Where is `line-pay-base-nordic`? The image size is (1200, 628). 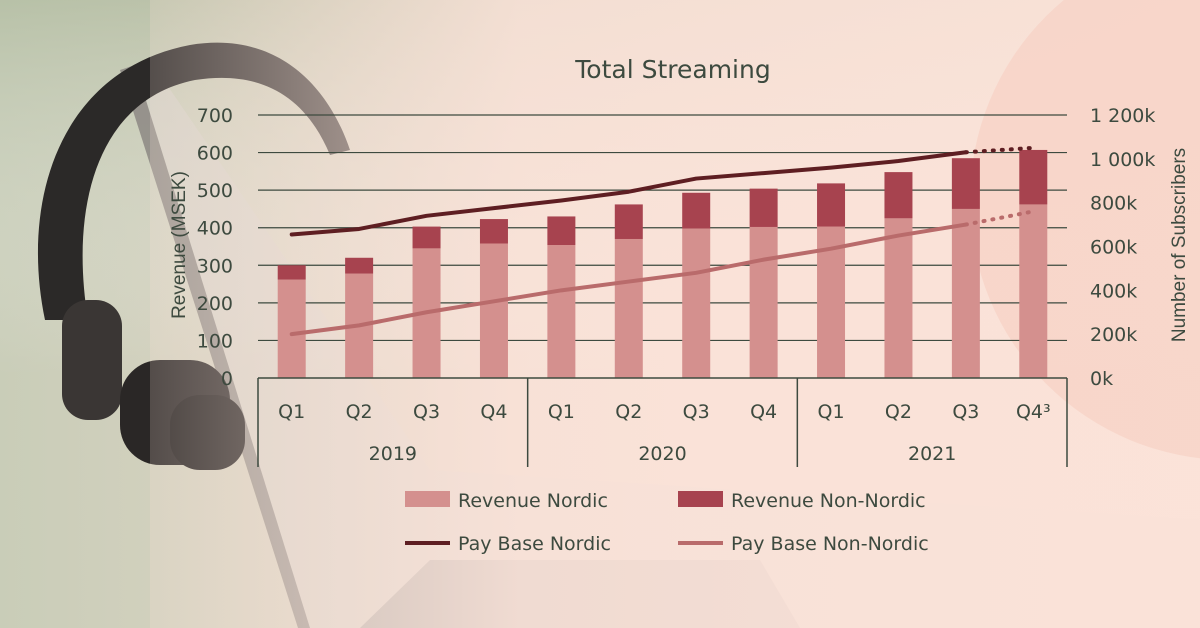 line-pay-base-nordic is located at coordinates (628, 193).